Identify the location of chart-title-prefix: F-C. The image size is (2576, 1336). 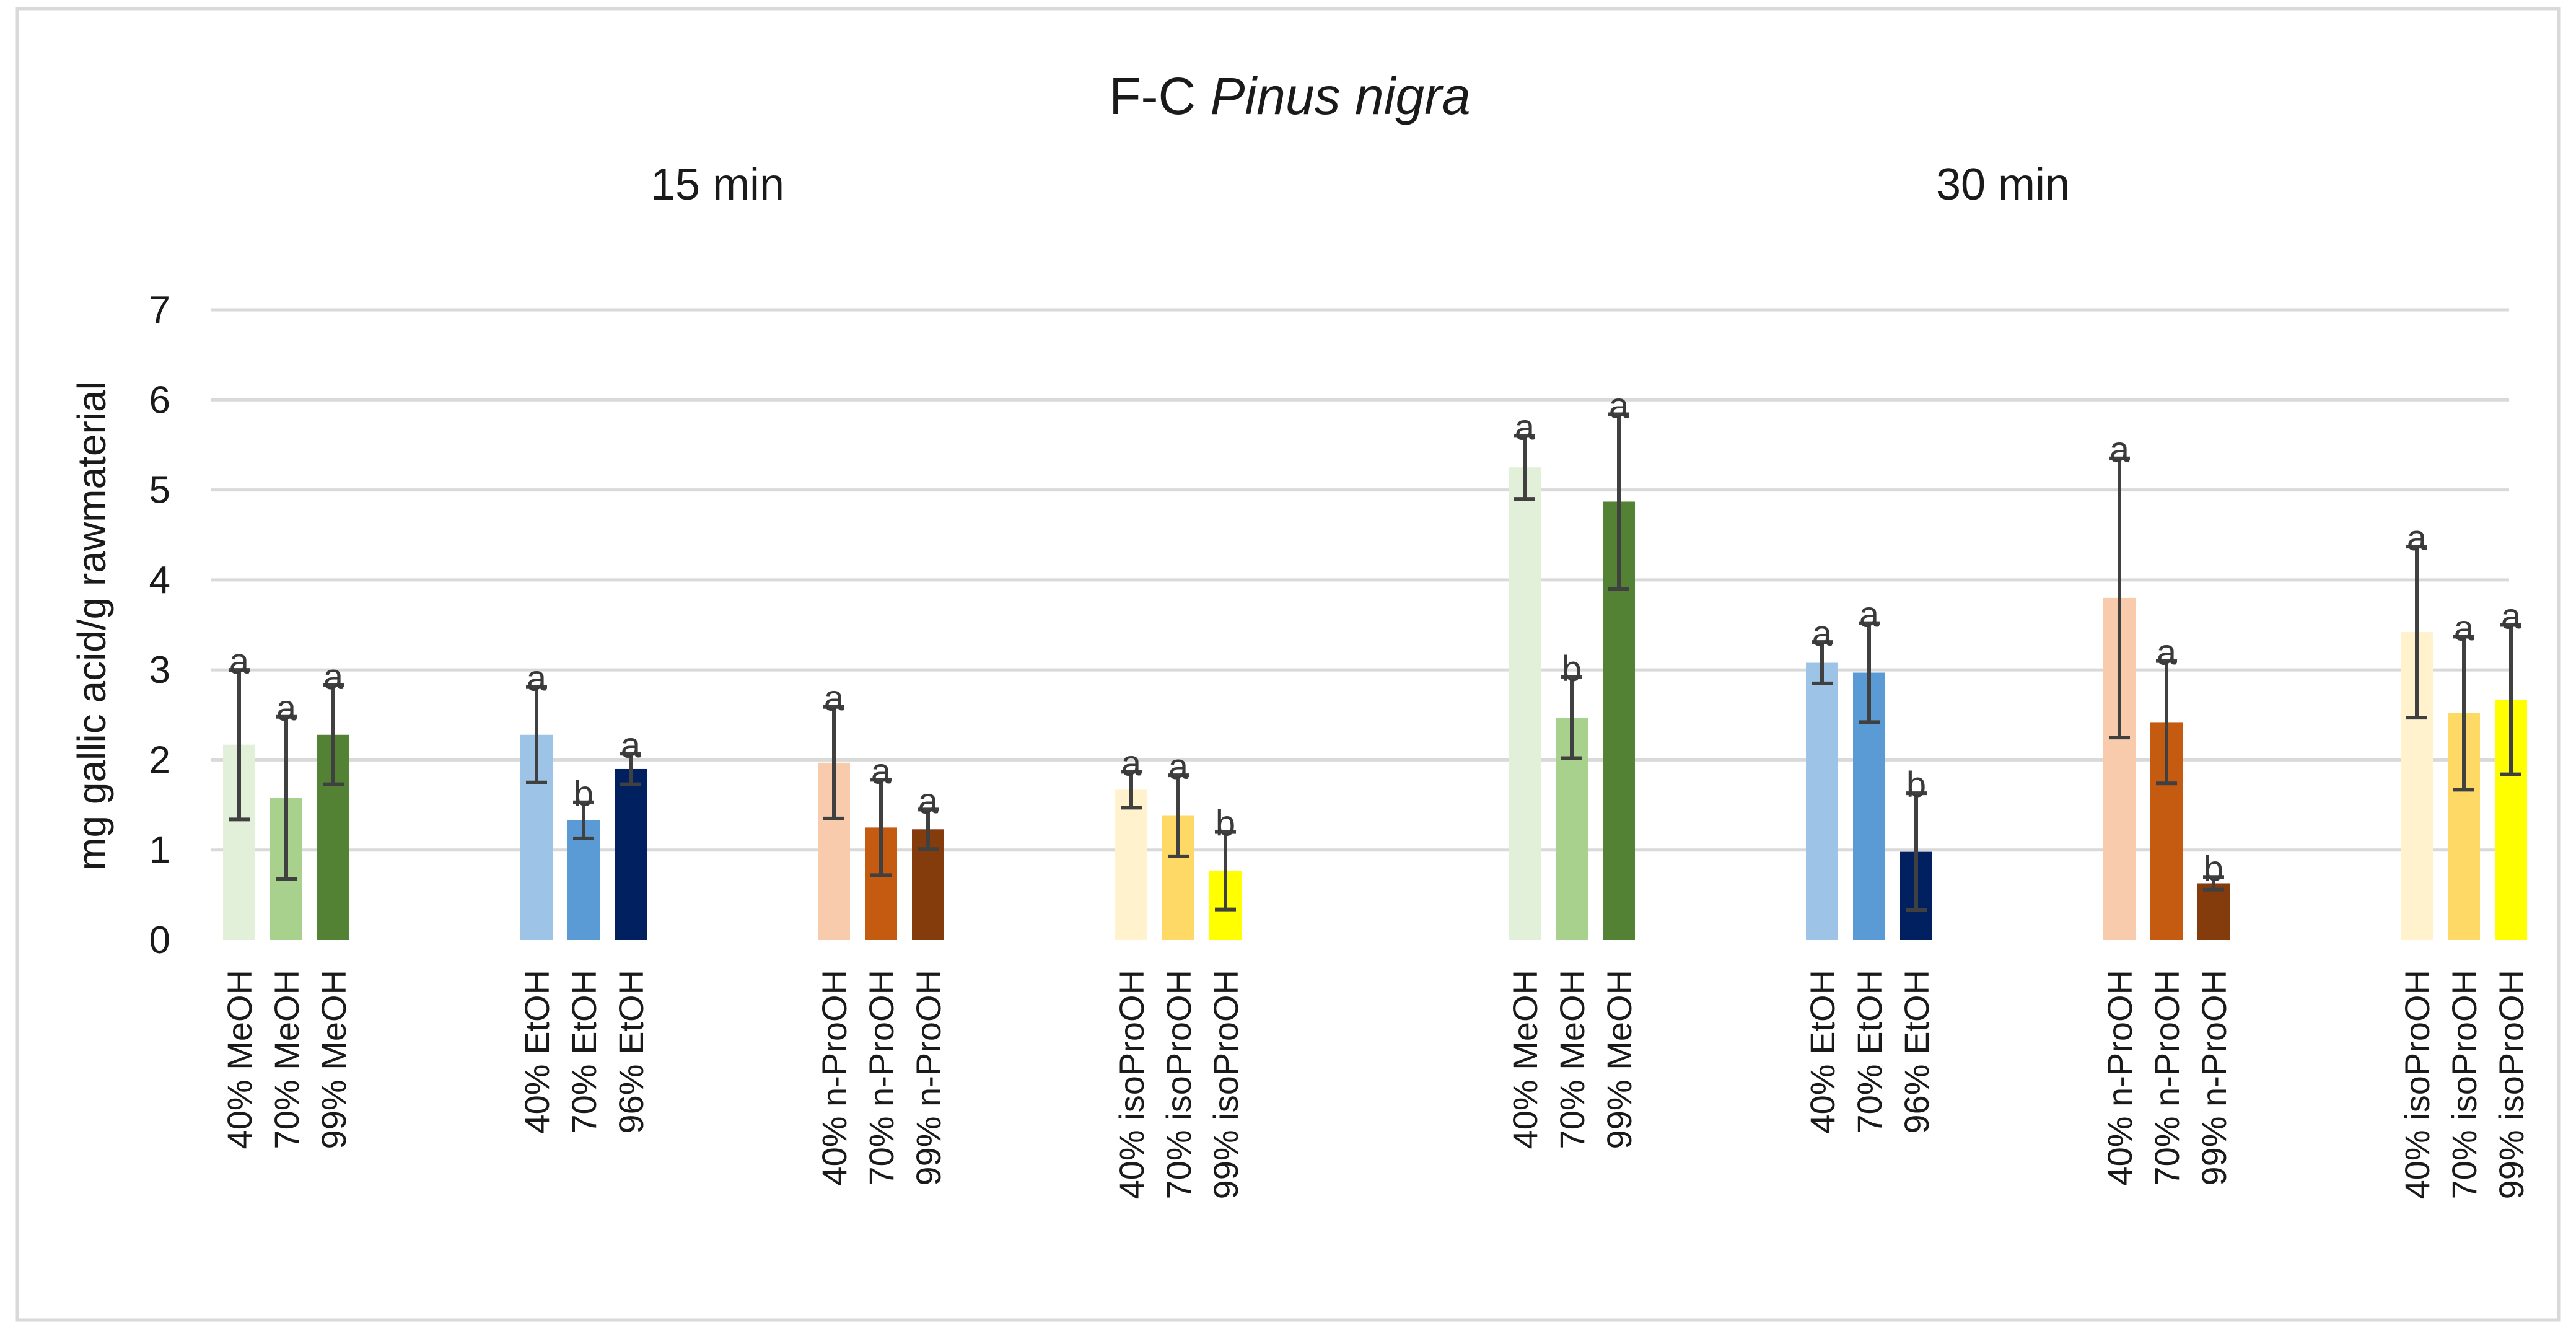
(1152, 96).